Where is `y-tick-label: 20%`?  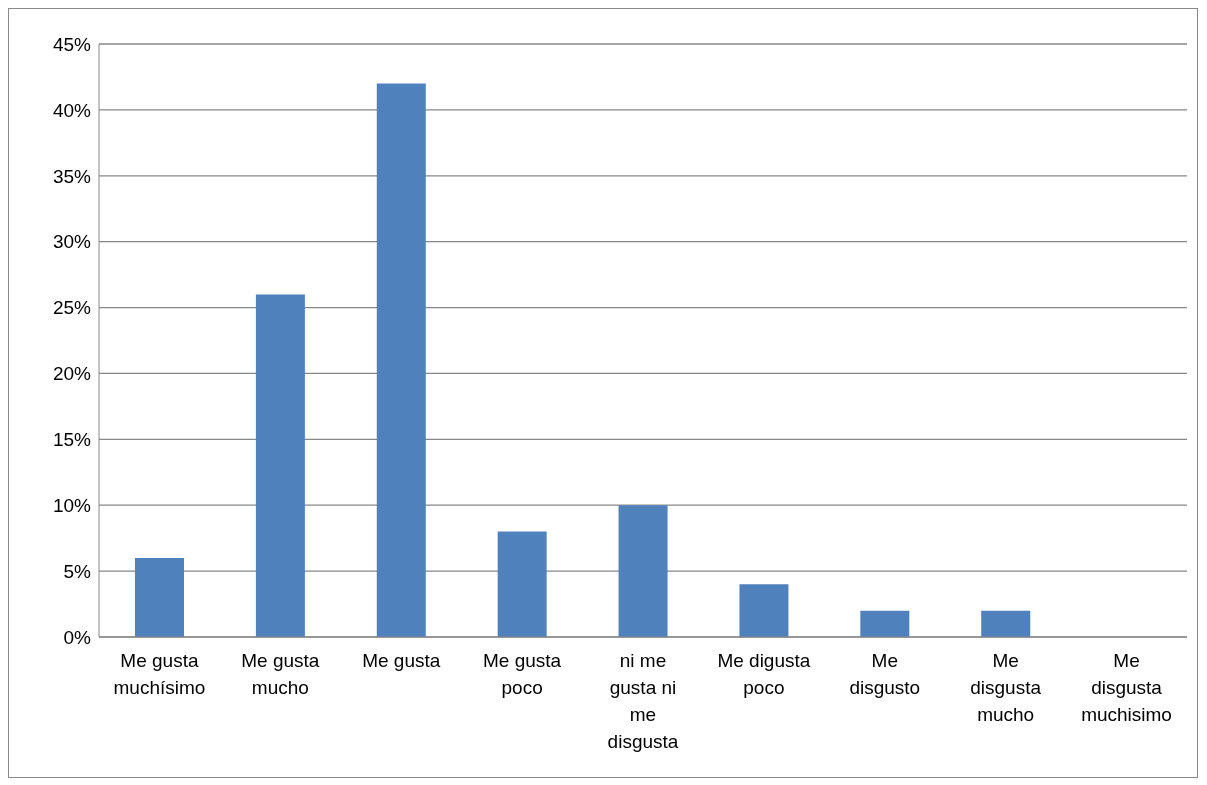 y-tick-label: 20% is located at coordinates (72, 374).